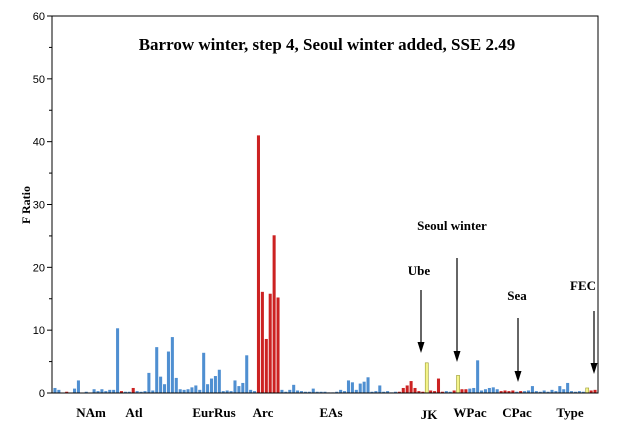 The image size is (617, 427). What do you see at coordinates (134, 412) in the screenshot?
I see `region-label-atl: Atl` at bounding box center [134, 412].